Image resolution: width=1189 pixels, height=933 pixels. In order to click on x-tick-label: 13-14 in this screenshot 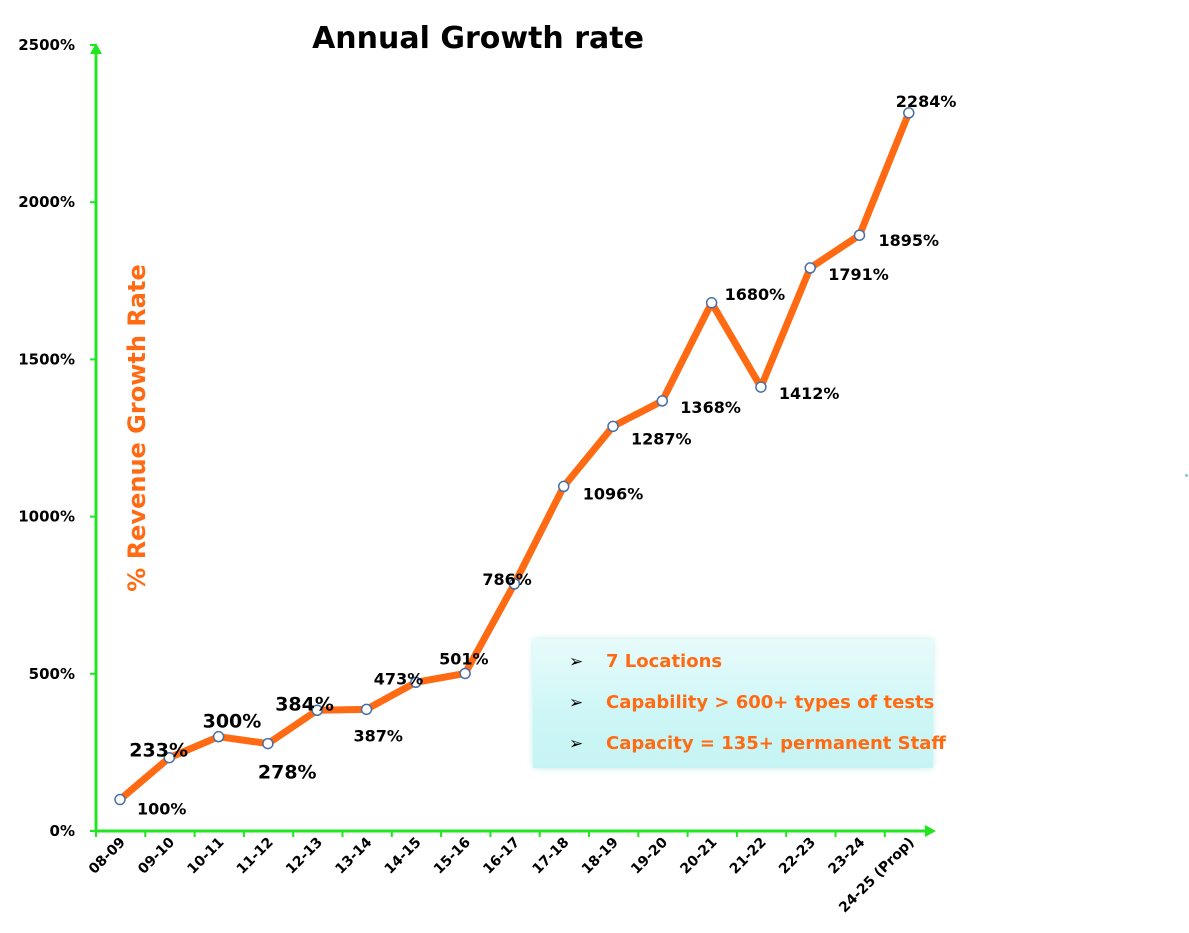, I will do `click(353, 855)`.